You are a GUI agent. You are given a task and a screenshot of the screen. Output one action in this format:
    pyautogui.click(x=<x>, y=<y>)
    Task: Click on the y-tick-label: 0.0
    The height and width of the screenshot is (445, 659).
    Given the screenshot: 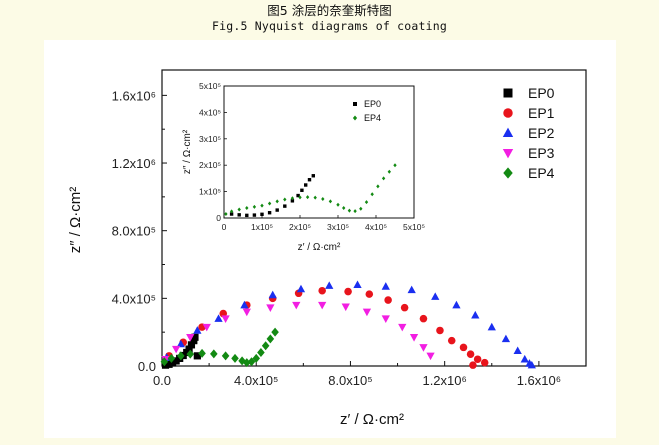 What is the action you would take?
    pyautogui.click(x=147, y=366)
    